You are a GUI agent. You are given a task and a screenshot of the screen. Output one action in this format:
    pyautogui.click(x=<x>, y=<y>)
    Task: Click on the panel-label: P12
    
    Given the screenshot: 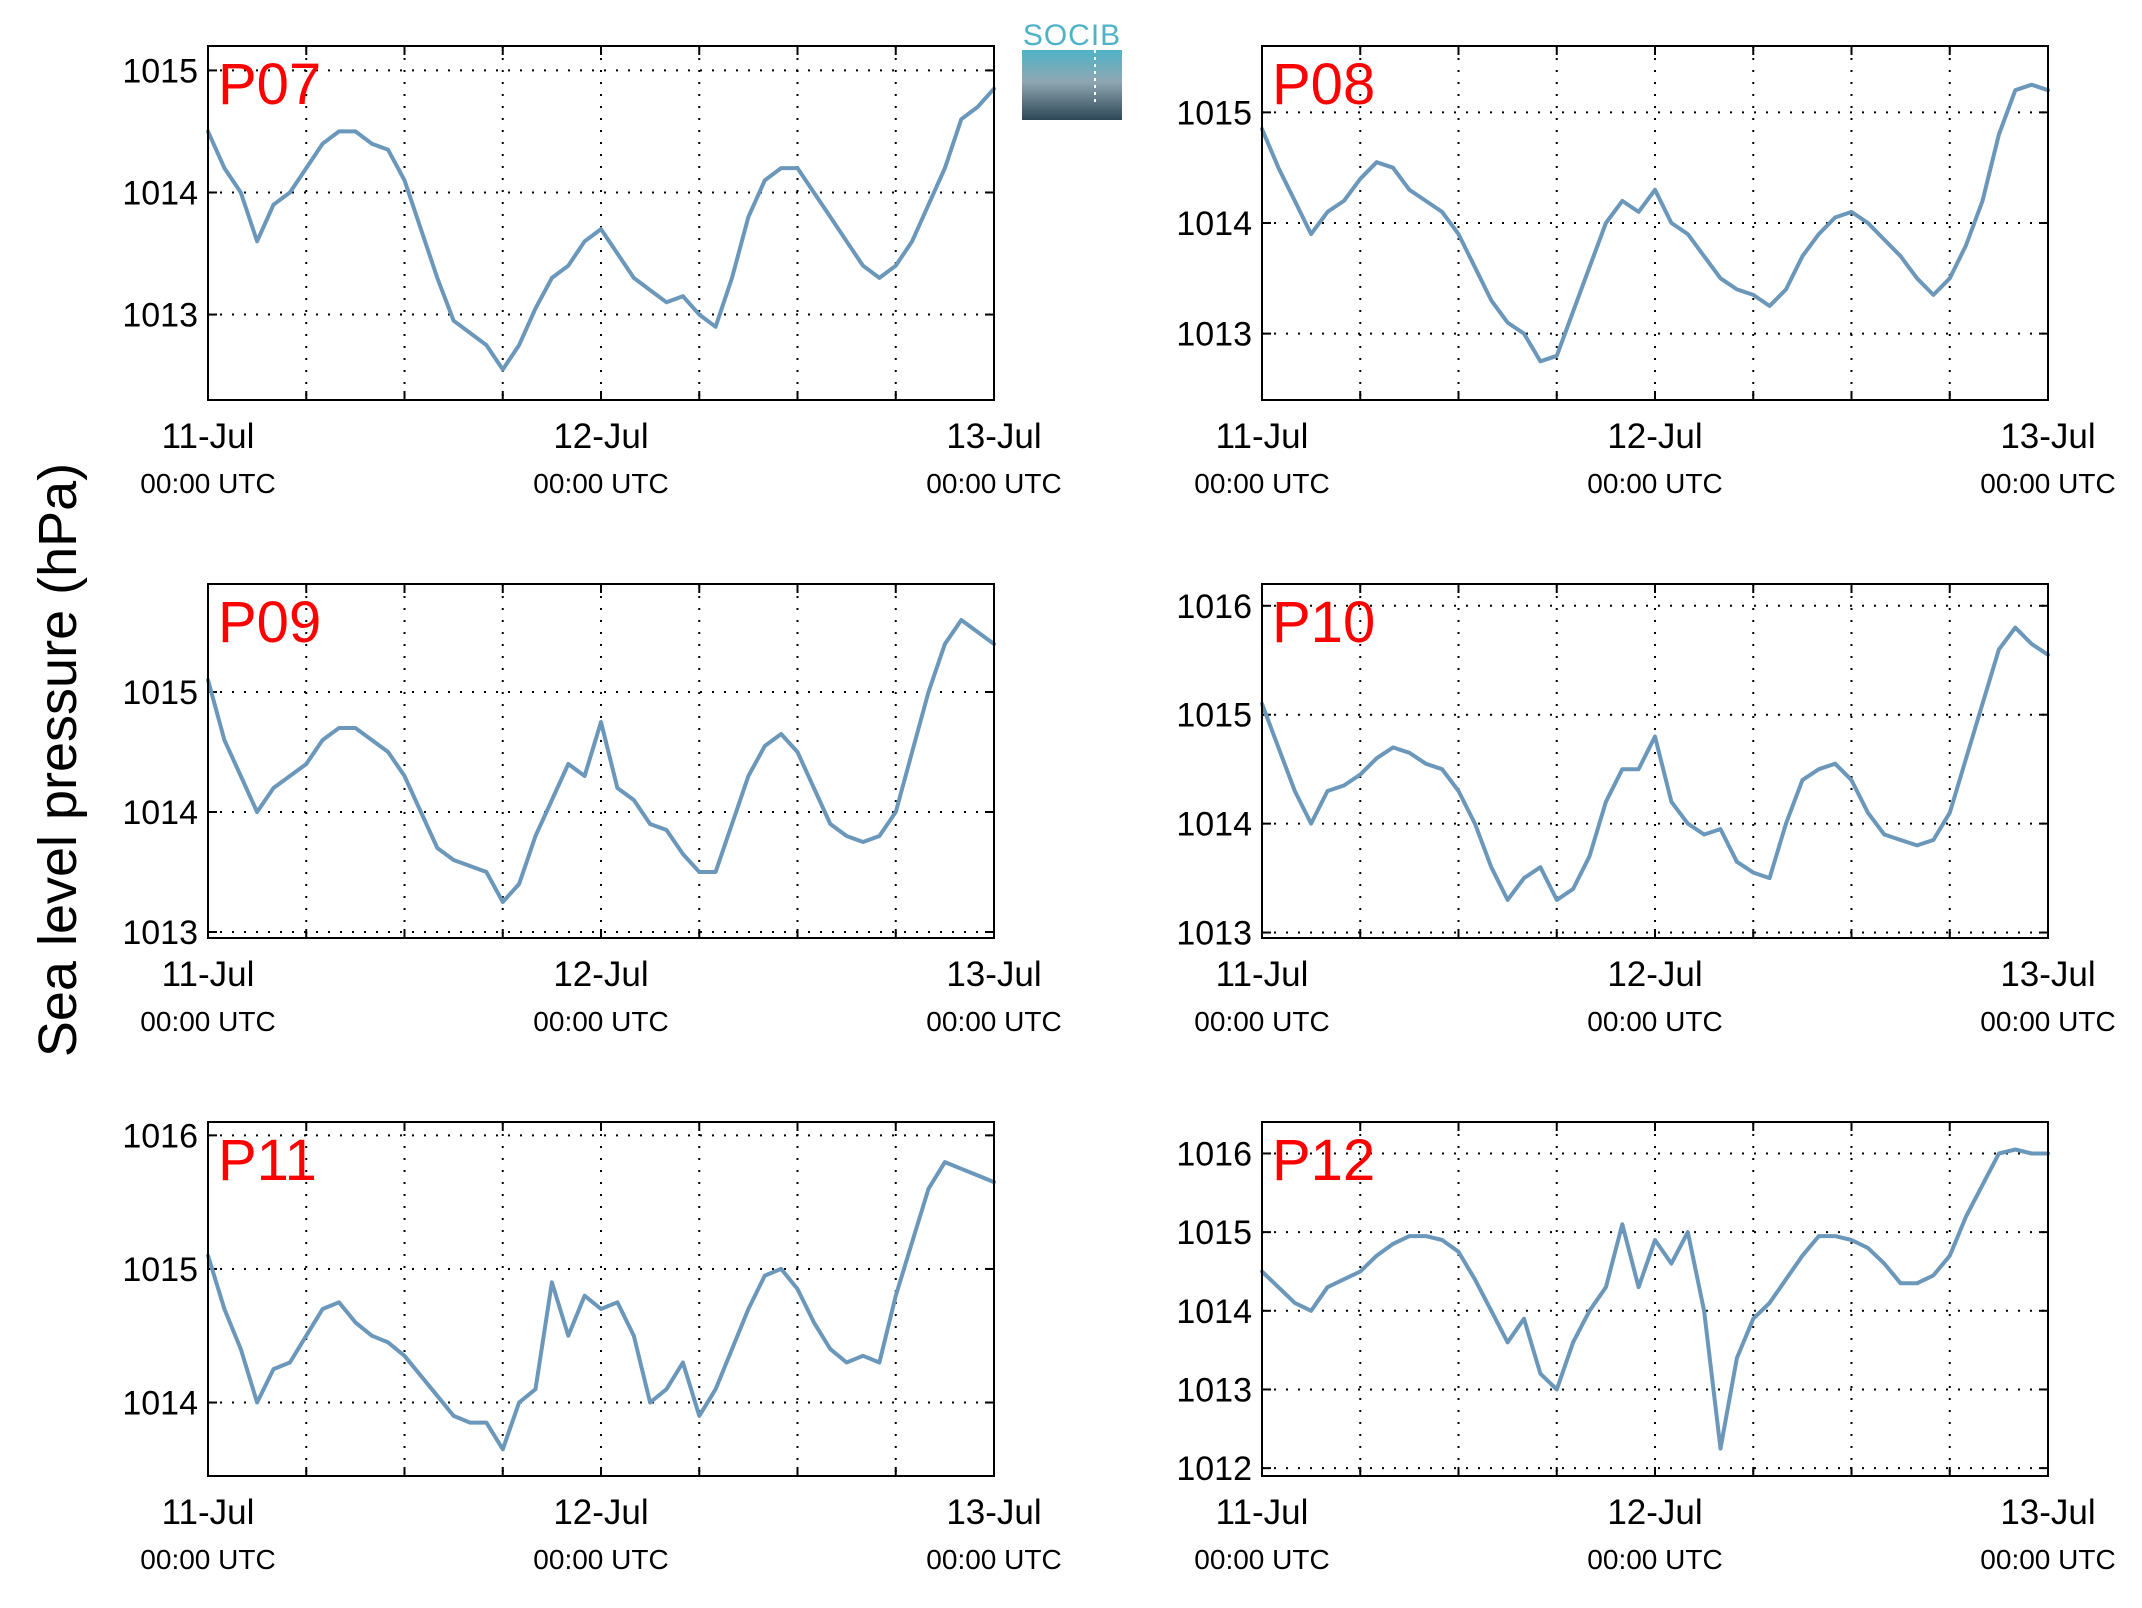 What is the action you would take?
    pyautogui.click(x=1323, y=1160)
    